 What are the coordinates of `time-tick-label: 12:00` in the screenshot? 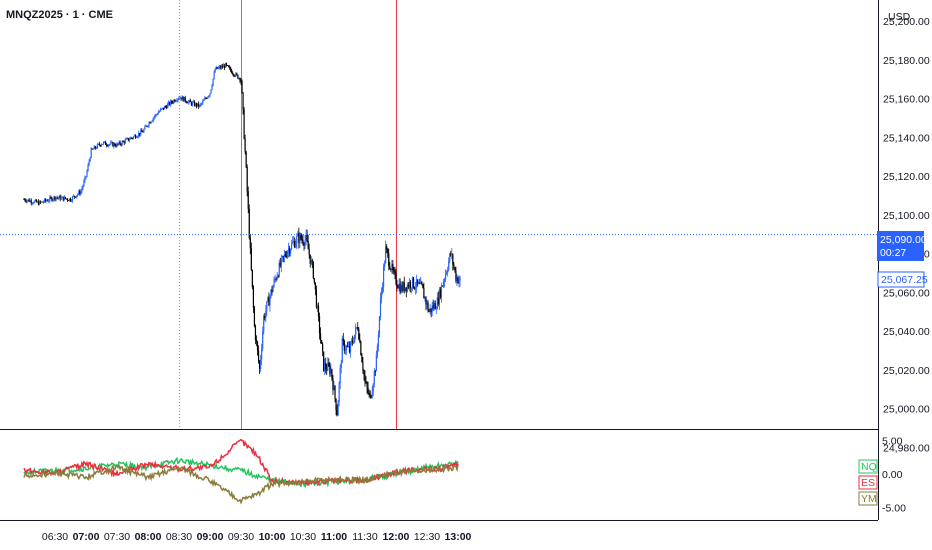 It's located at (396, 537).